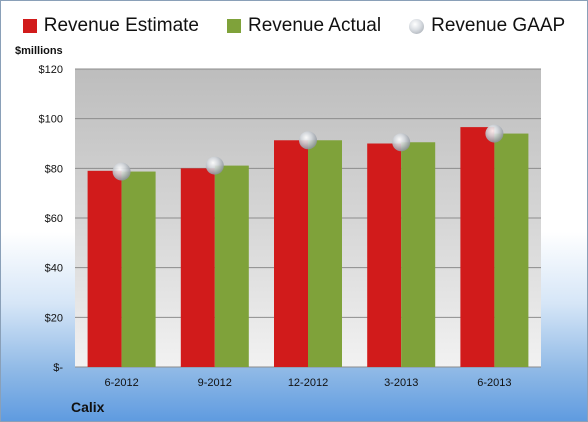 Image resolution: width=588 pixels, height=422 pixels. Describe the element at coordinates (121, 25) in the screenshot. I see `legend-label-estimate: Revenue Estimate` at that location.